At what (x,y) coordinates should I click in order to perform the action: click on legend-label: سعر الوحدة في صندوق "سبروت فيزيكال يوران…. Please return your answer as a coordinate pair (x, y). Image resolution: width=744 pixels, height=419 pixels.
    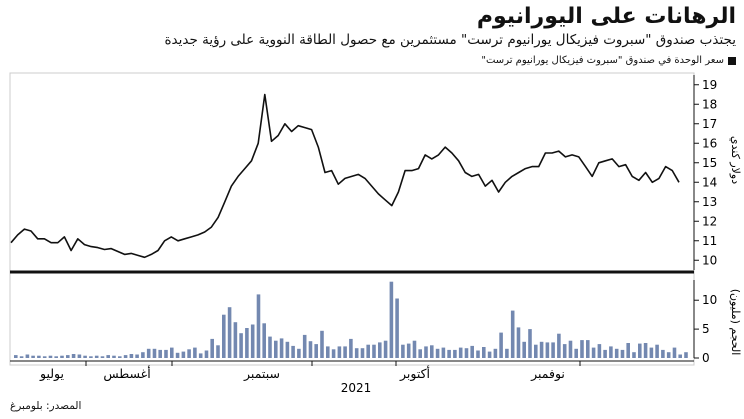
    Looking at the image, I should click on (602, 60).